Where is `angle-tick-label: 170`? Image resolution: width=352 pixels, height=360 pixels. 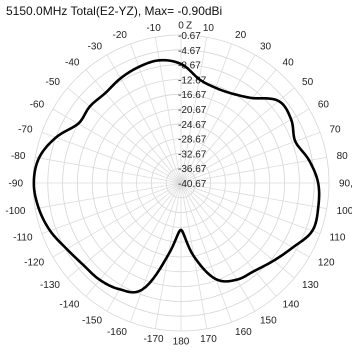 angle-tick-label: 170 is located at coordinates (208, 339).